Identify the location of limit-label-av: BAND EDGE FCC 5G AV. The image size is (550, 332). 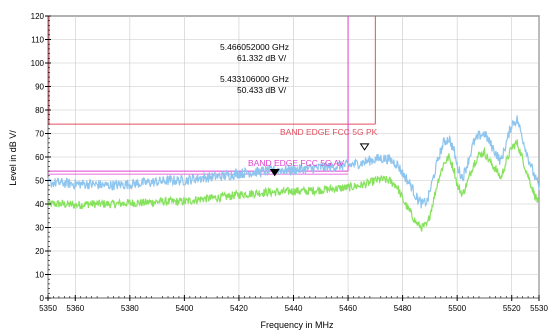
(296, 163).